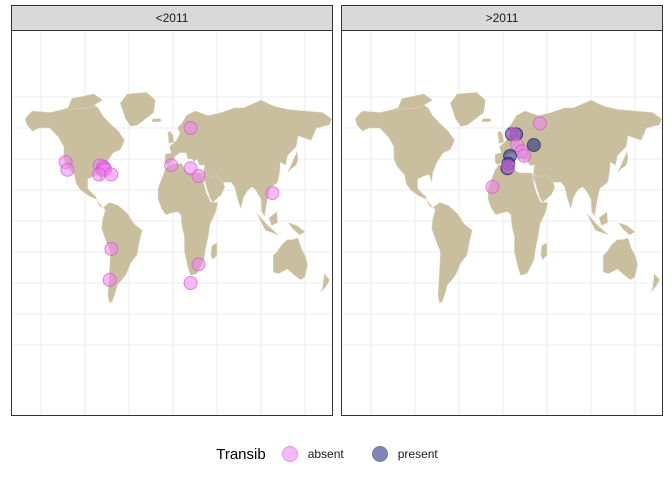 The height and width of the screenshot is (480, 672). Describe the element at coordinates (380, 454) in the screenshot. I see `legend-key-present` at that location.